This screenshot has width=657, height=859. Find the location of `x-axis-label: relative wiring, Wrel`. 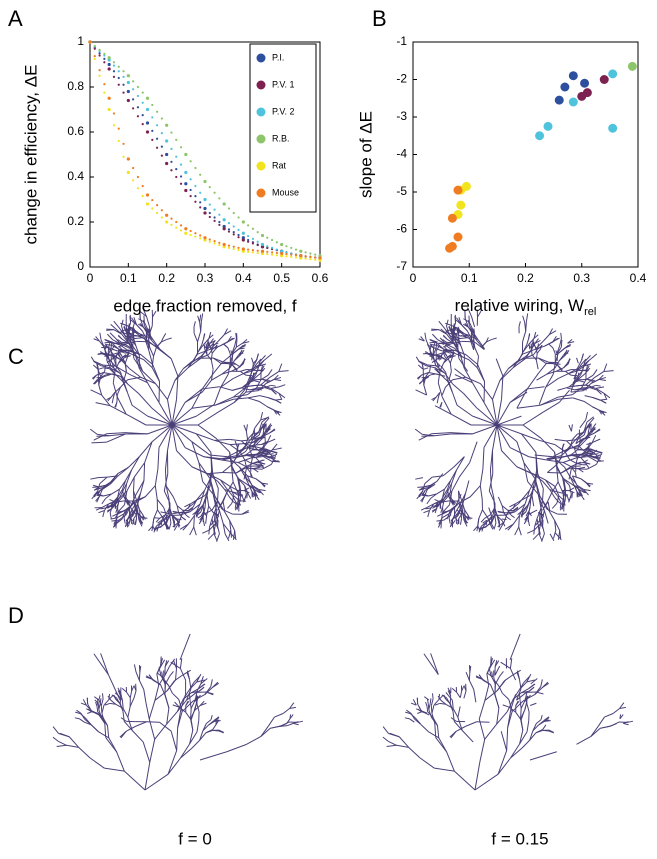

x-axis-label: relative wiring, Wrel is located at coordinates (526, 306).